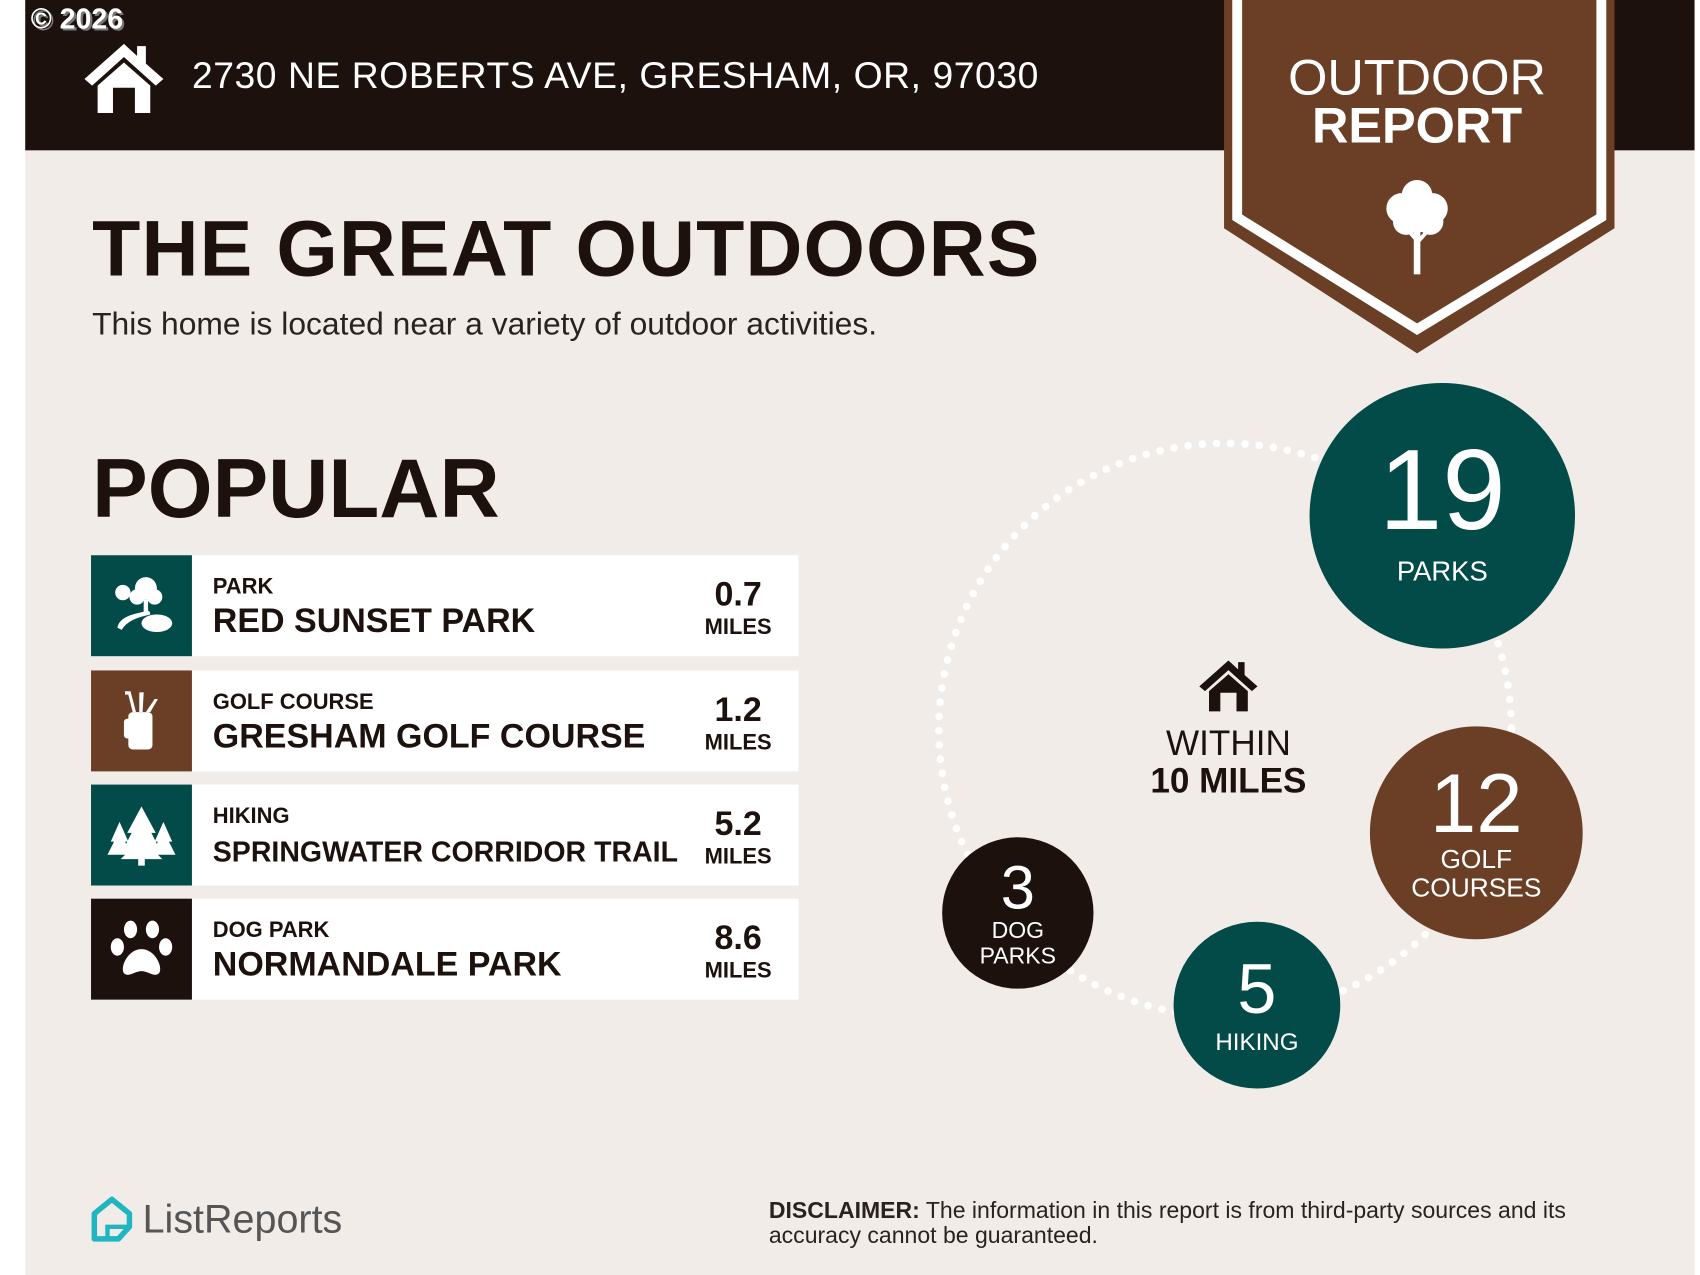  Describe the element at coordinates (141, 606) in the screenshot. I see `park-icon` at that location.